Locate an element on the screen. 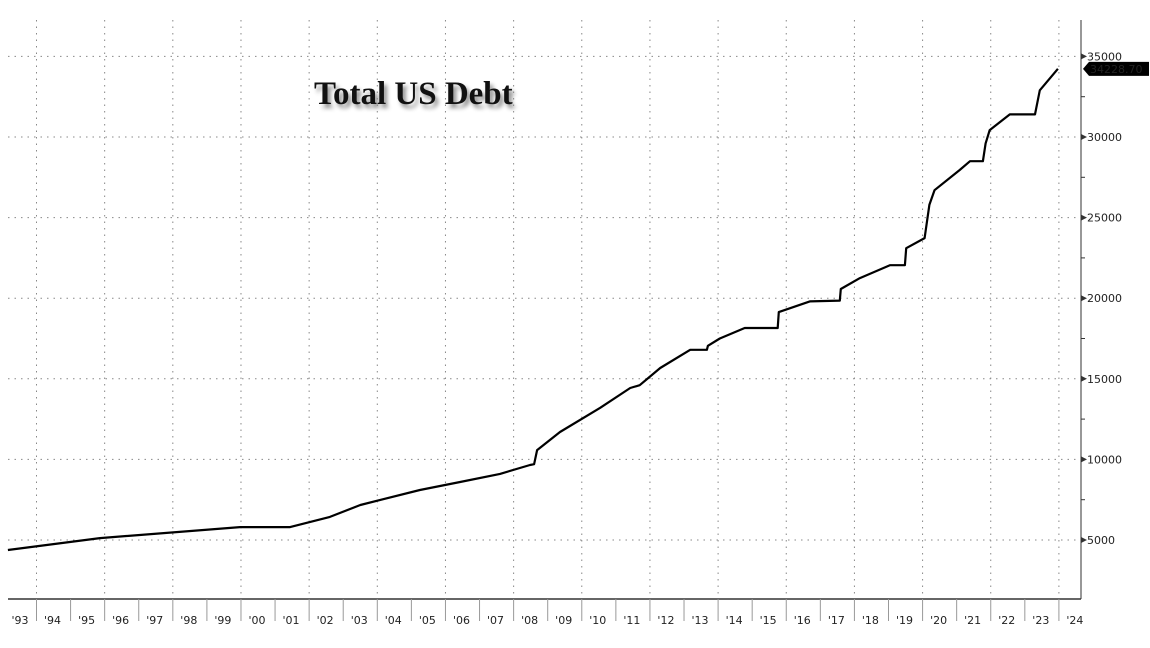 This screenshot has height=648, width=1150. y-tick-label: 5000 is located at coordinates (1101, 540).